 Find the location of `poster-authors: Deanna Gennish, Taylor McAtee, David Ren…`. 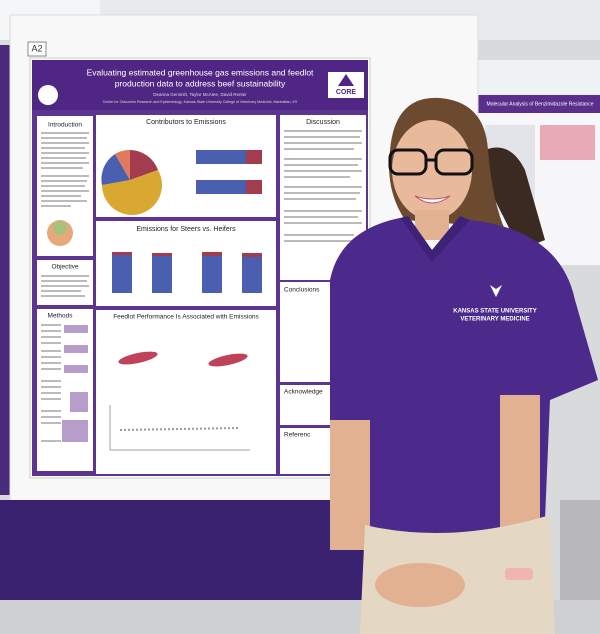

poster-authors: Deanna Gennish, Taylor McAtee, David Ren… is located at coordinates (200, 94).